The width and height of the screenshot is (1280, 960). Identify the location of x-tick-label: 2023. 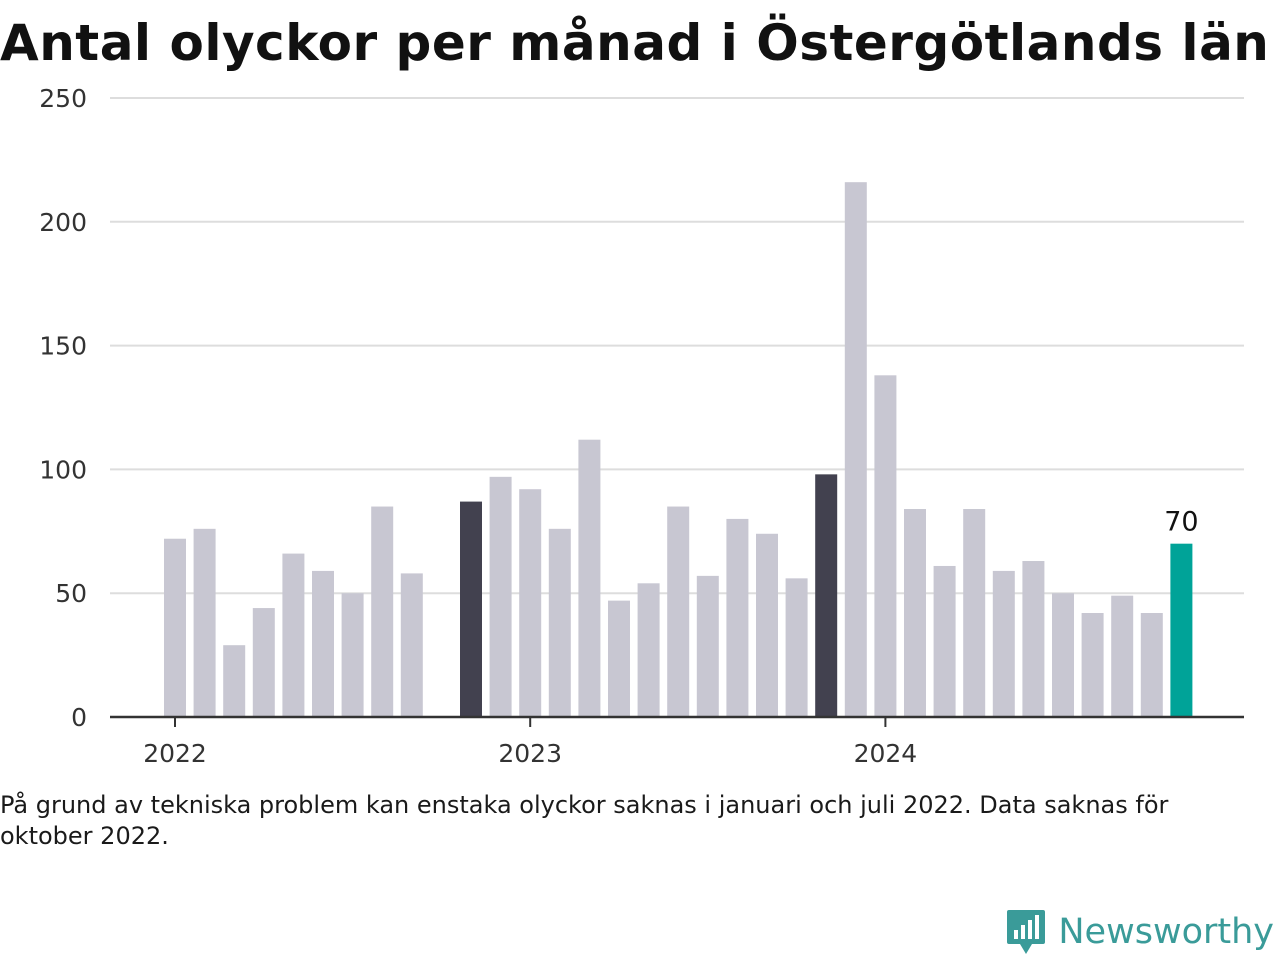
(530, 753).